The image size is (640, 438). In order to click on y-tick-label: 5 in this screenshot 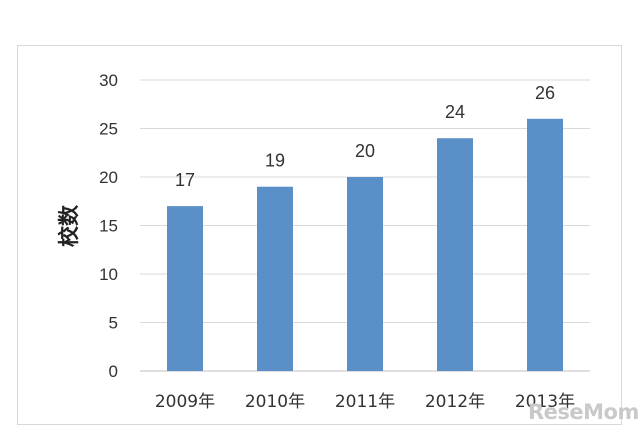, I will do `click(113, 323)`.